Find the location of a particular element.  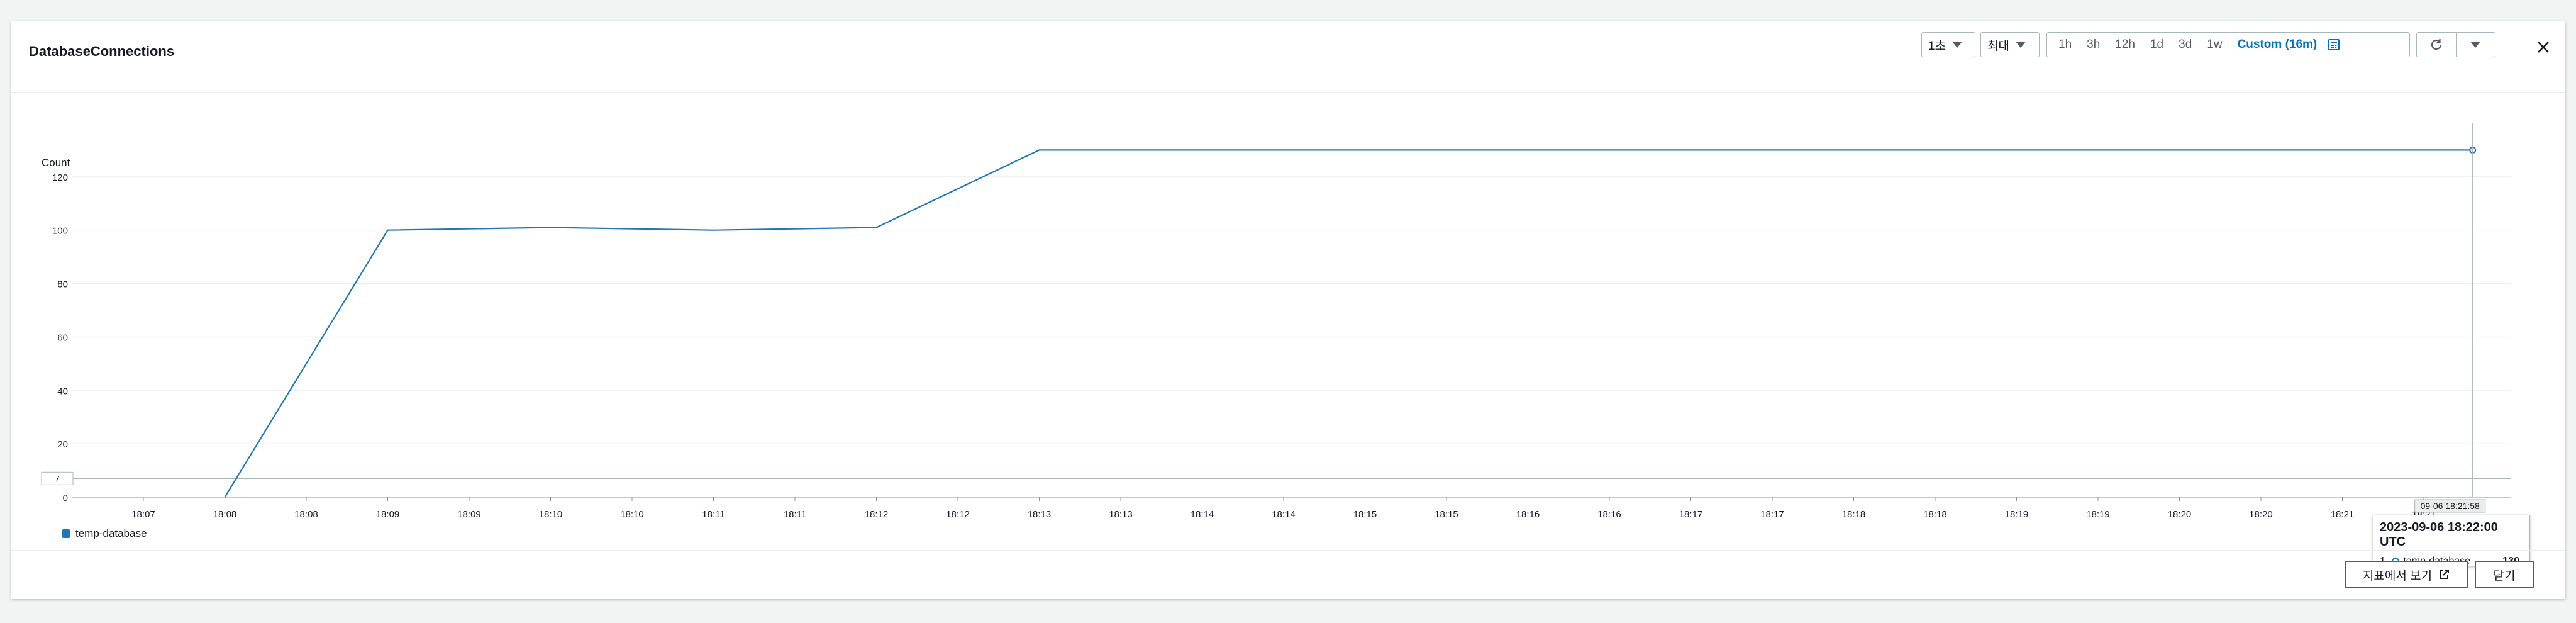

y-tick-label: 100 is located at coordinates (60, 231).